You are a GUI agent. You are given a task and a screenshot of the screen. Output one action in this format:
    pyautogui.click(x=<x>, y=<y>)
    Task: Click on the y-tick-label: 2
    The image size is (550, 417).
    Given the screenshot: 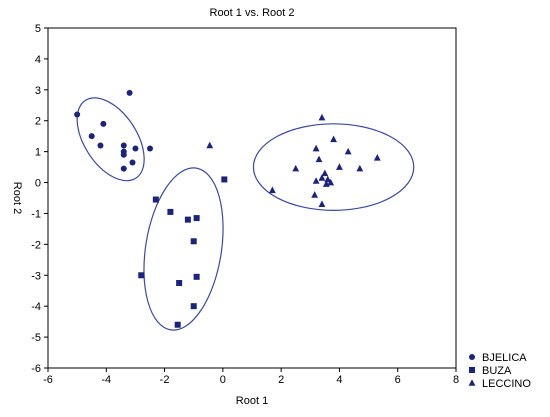 What is the action you would take?
    pyautogui.click(x=38, y=122)
    